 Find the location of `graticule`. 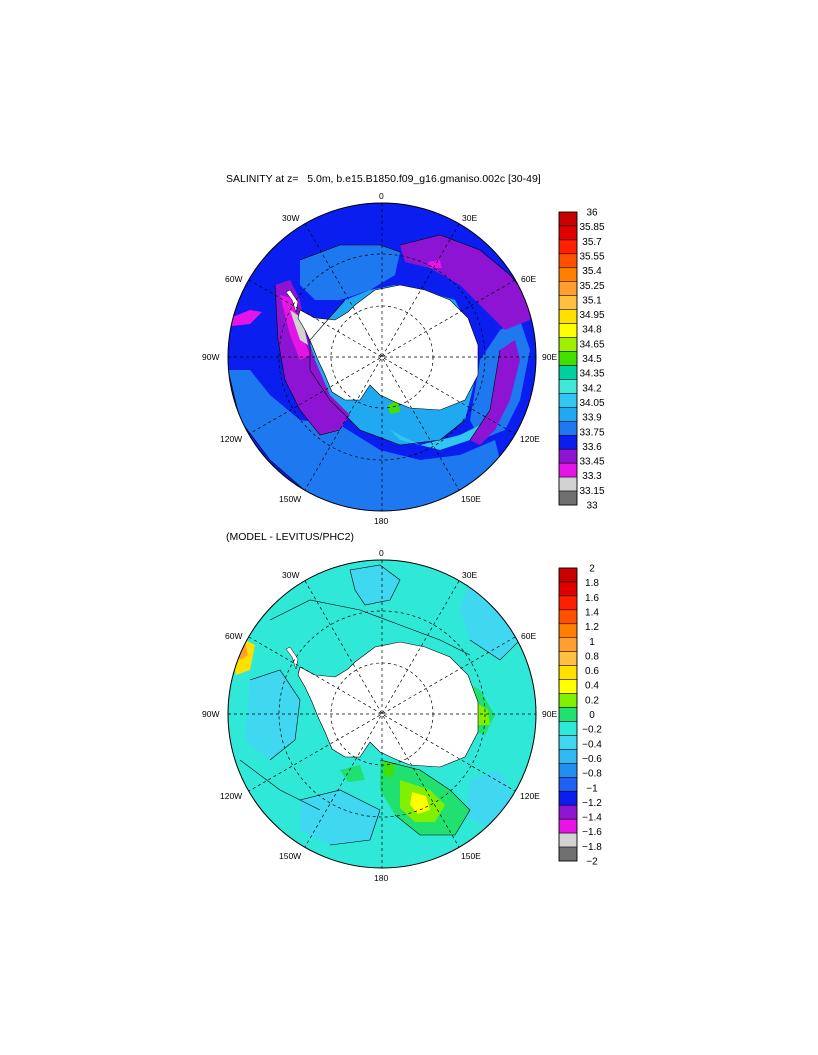

graticule is located at coordinates (382, 357).